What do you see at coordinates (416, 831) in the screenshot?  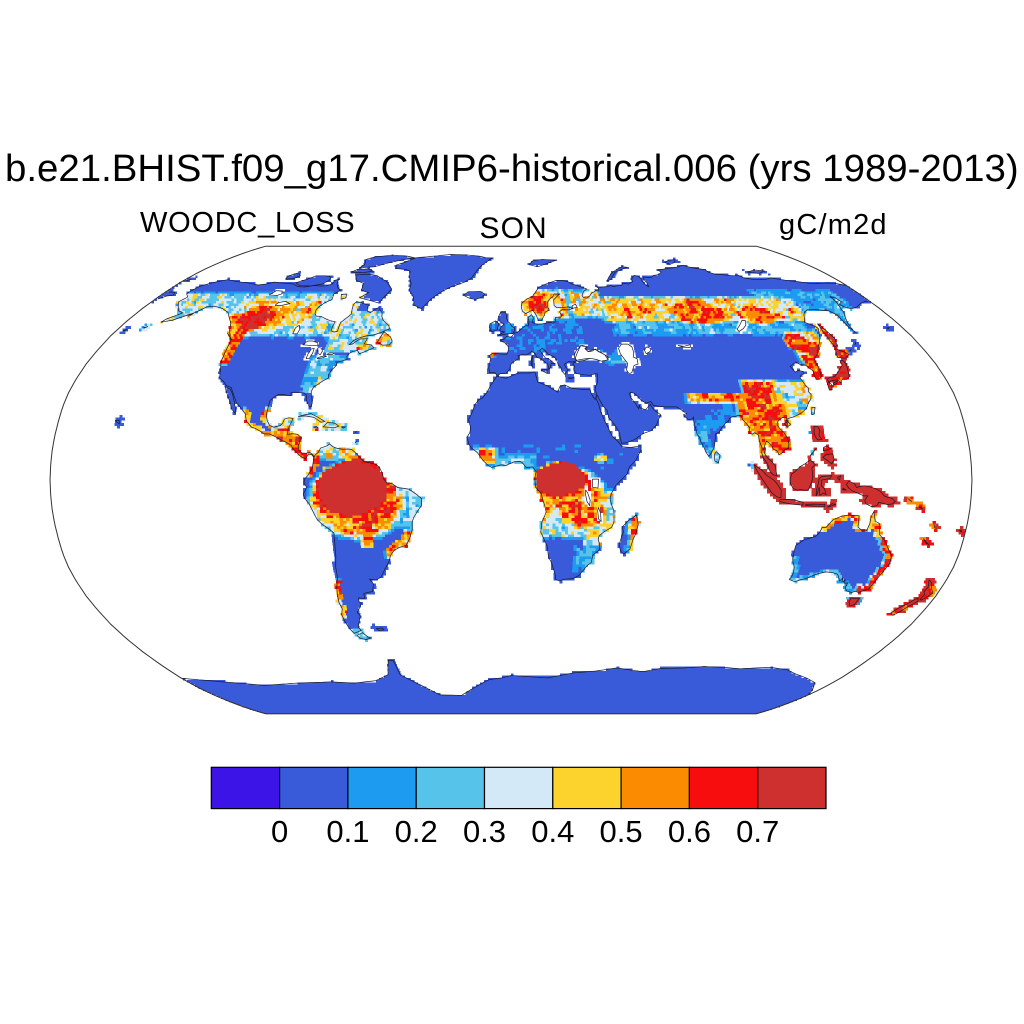 I see `svg-text: 0.2` at bounding box center [416, 831].